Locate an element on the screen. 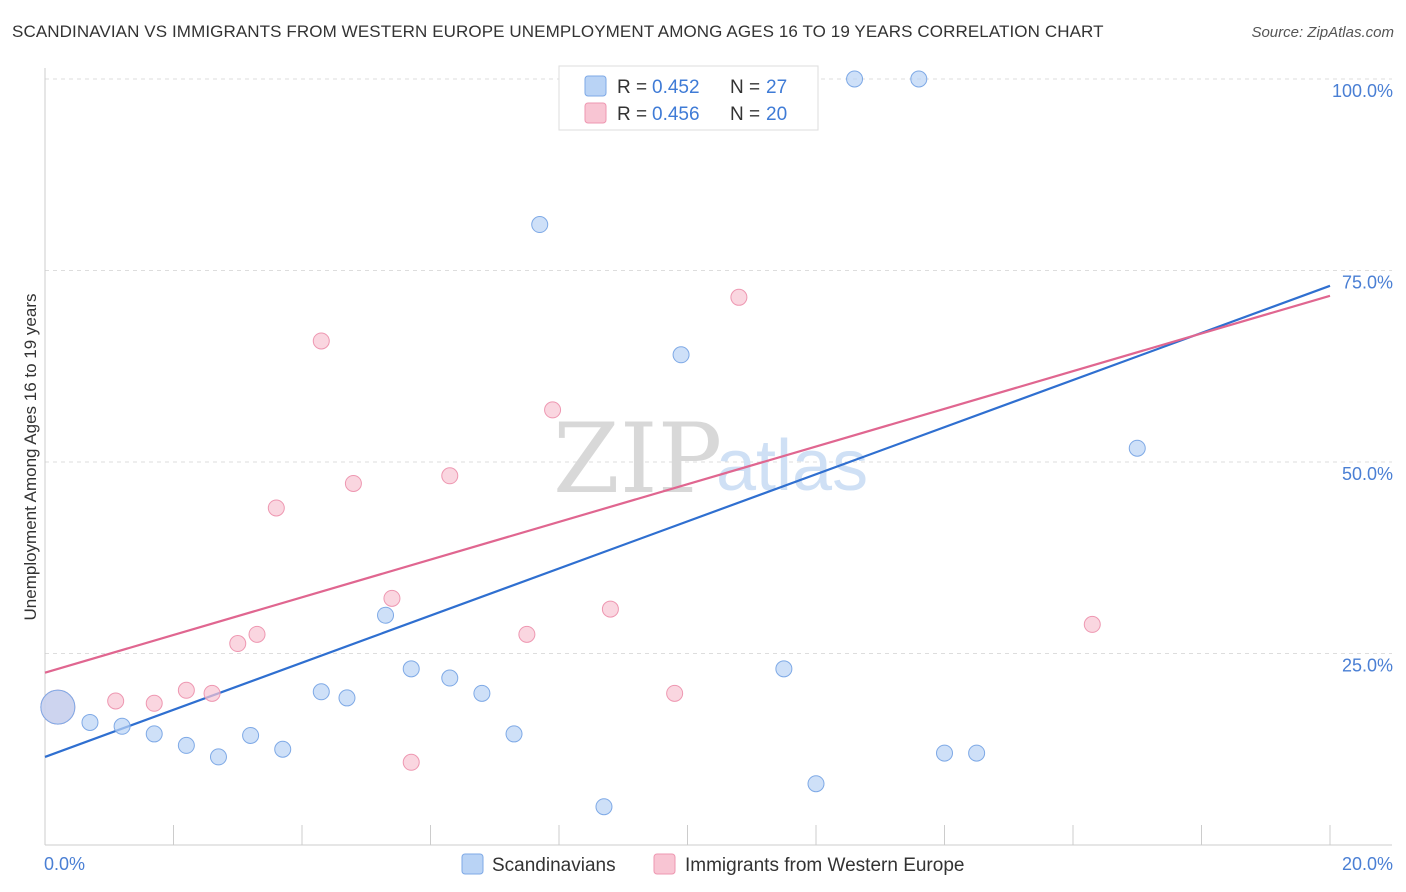 The height and width of the screenshot is (892, 1406). x-tick-labels: 0.0% 20.0% is located at coordinates (718, 864).